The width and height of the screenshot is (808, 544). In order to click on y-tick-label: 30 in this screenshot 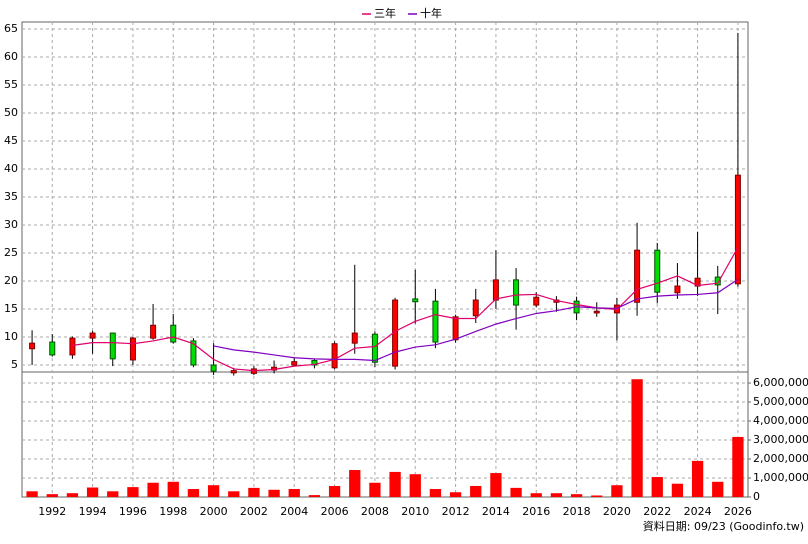, I will do `click(11, 224)`.